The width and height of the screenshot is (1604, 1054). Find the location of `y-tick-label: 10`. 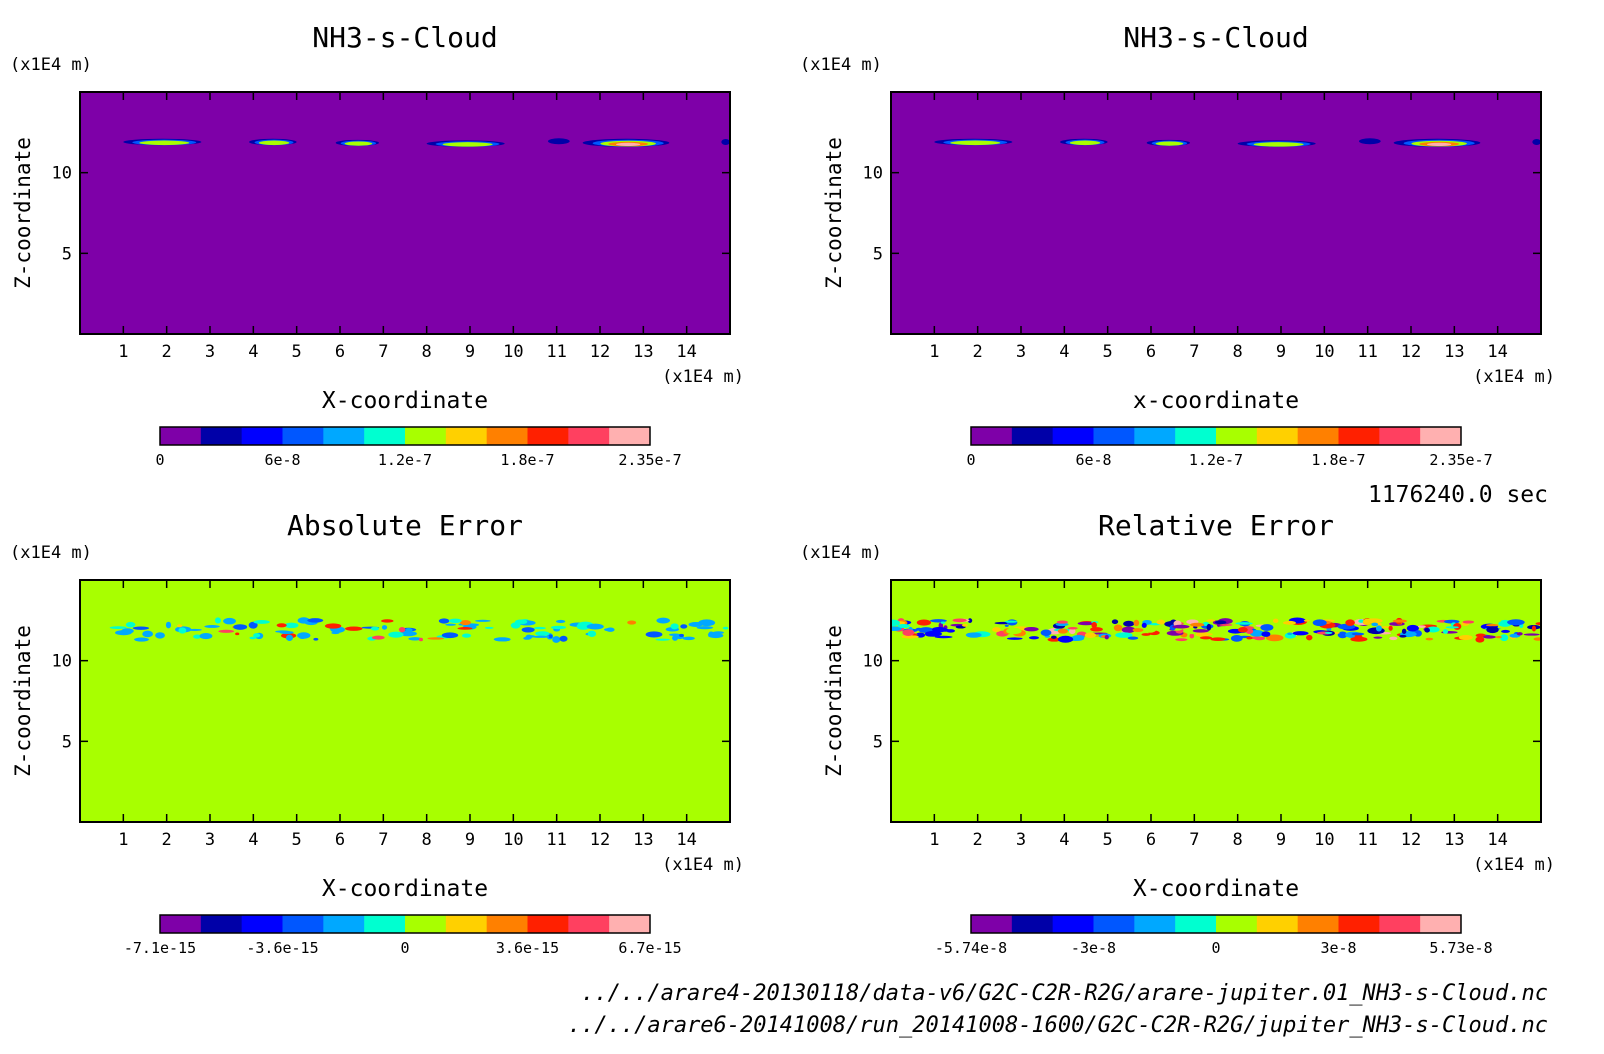

y-tick-label: 10 is located at coordinates (62, 174).